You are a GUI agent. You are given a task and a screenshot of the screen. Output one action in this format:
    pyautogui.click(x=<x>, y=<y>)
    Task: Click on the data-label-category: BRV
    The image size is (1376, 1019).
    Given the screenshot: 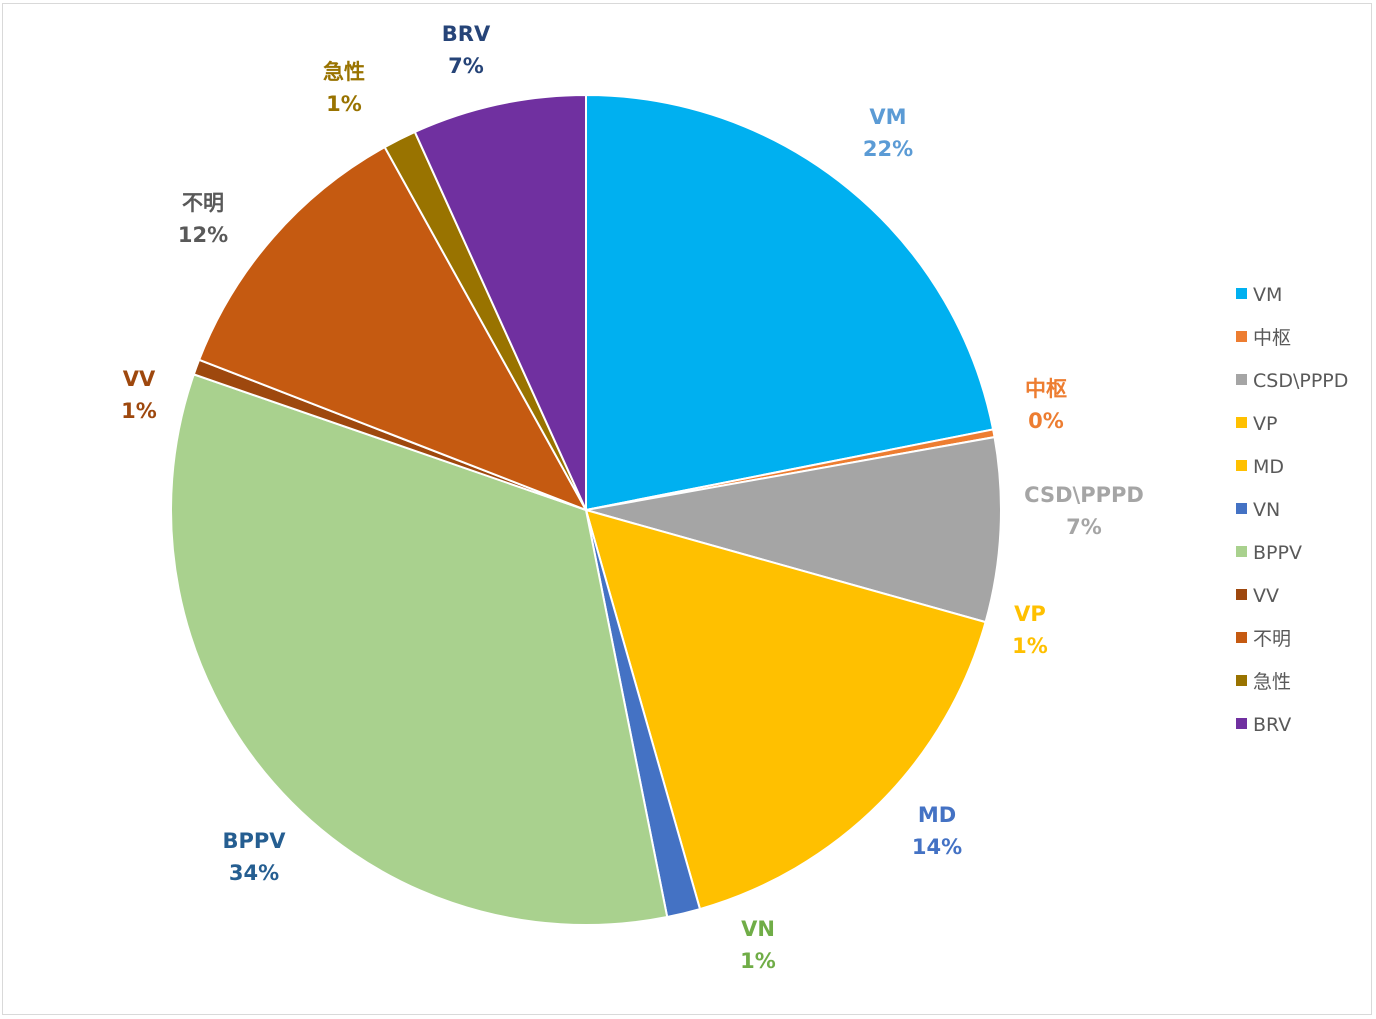 What is the action you would take?
    pyautogui.click(x=466, y=34)
    